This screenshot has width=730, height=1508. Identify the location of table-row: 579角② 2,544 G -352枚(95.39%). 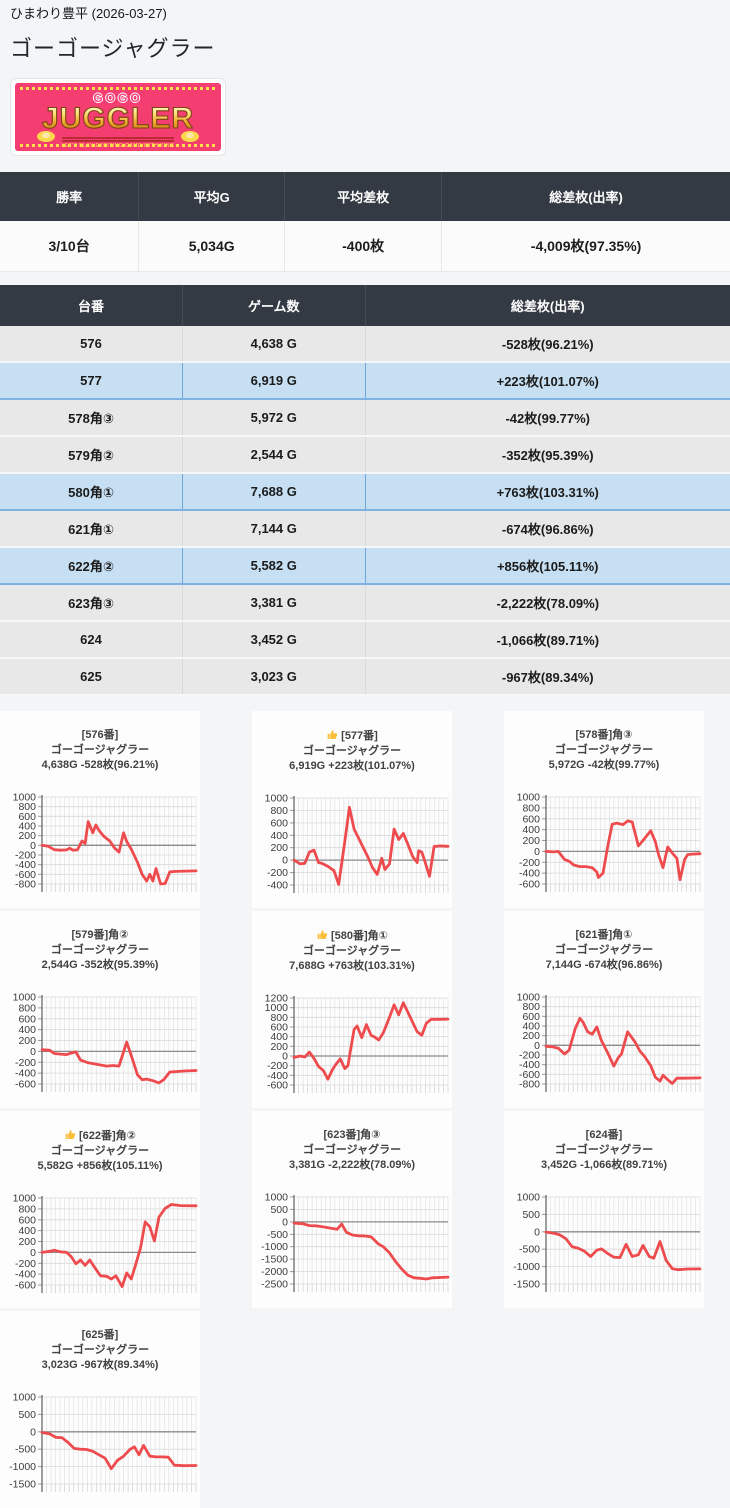
(365, 455).